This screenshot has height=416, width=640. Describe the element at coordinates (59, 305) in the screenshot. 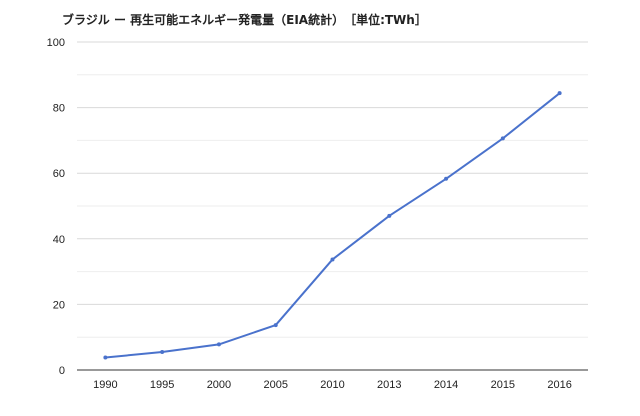

I see `y-tick-label: 20` at that location.